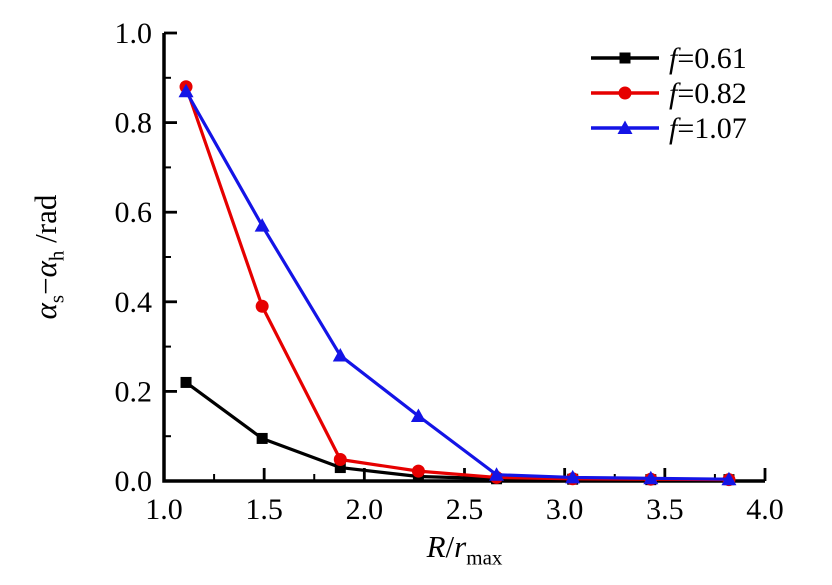  What do you see at coordinates (665, 509) in the screenshot?
I see `x-tick-label: 3.5` at bounding box center [665, 509].